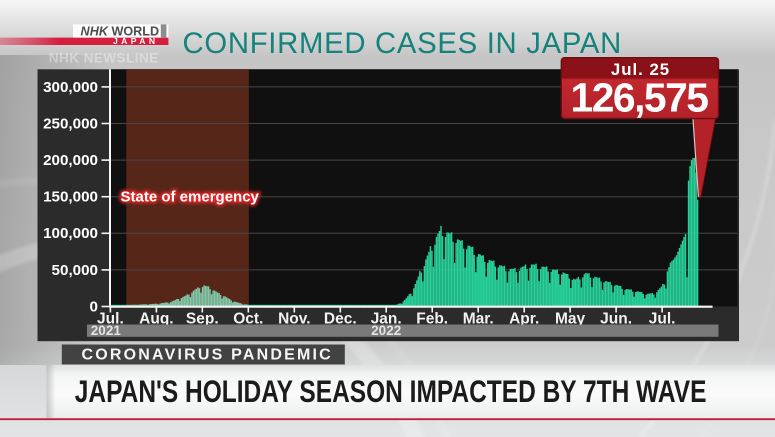  What do you see at coordinates (70, 123) in the screenshot?
I see `svg-text: 250,000` at bounding box center [70, 123].